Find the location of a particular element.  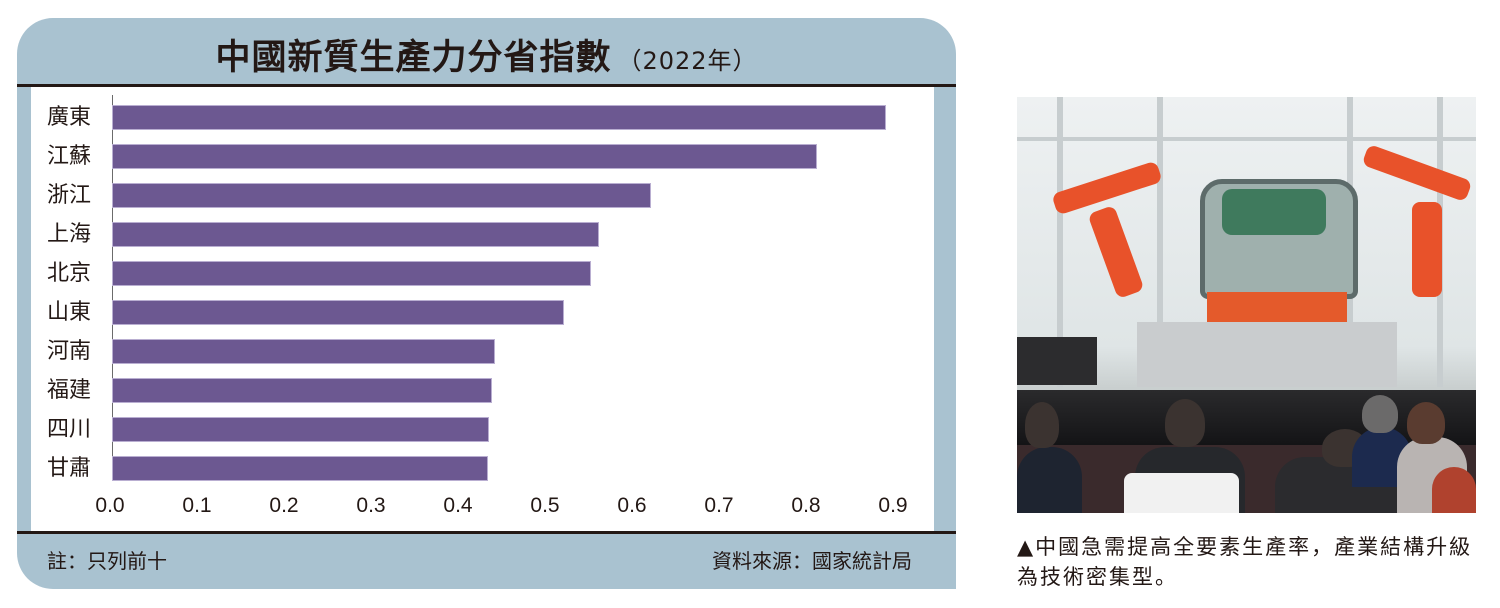

bar-row: 河南 is located at coordinates (482, 352).